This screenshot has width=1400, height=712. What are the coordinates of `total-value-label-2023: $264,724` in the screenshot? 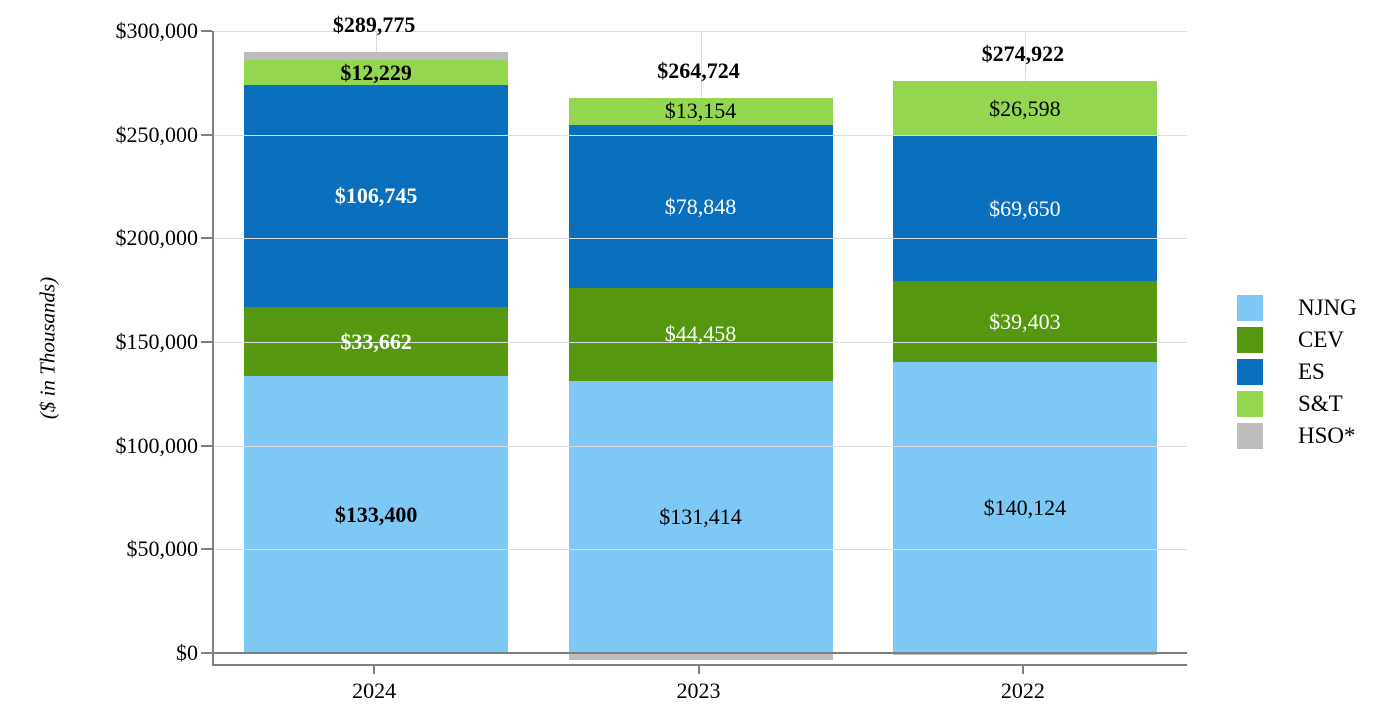 It's located at (698, 70).